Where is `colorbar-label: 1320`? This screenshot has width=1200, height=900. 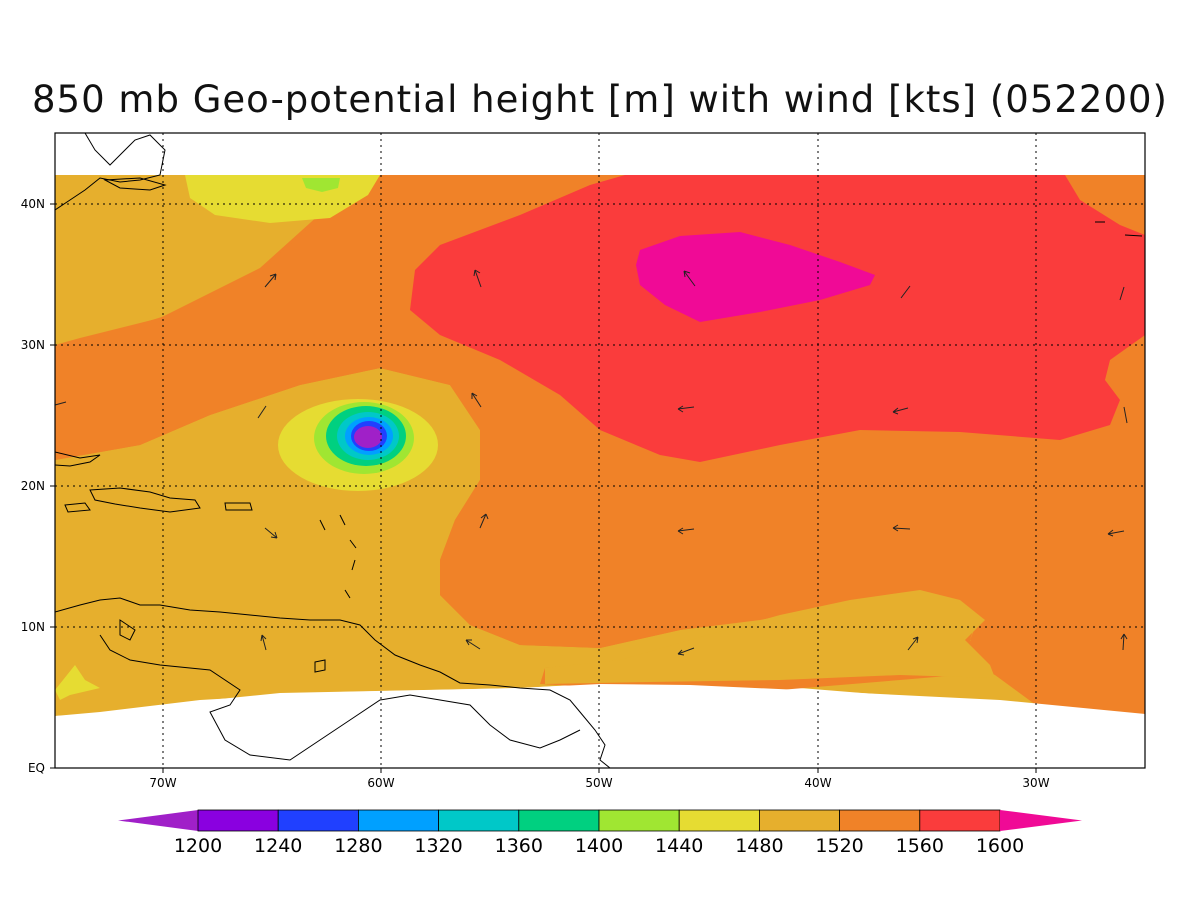 colorbar-label: 1320 is located at coordinates (438, 846).